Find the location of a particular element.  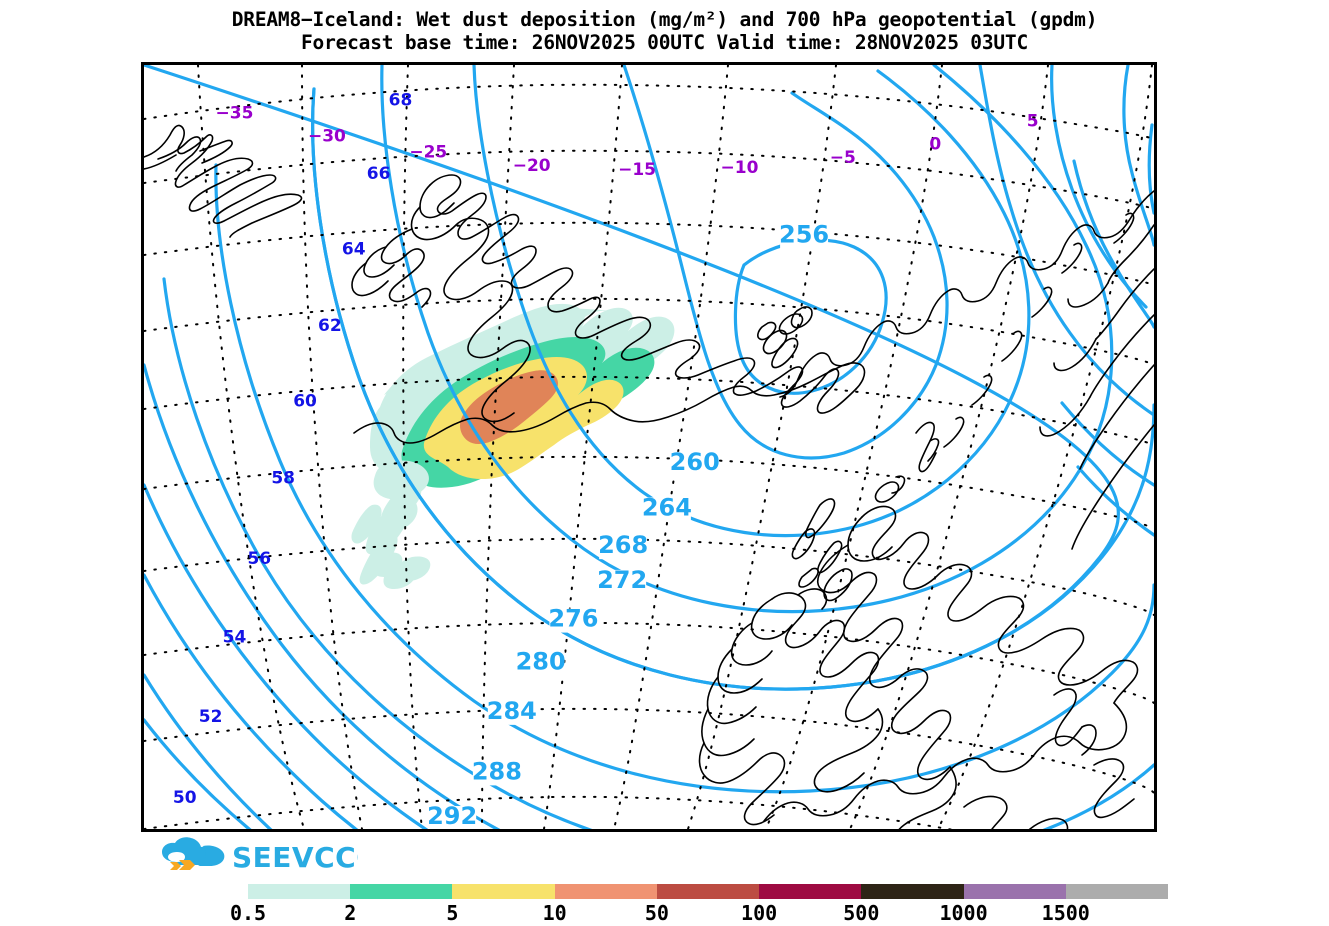

logo-graphic: SEEVCCC is located at coordinates (260, 855).